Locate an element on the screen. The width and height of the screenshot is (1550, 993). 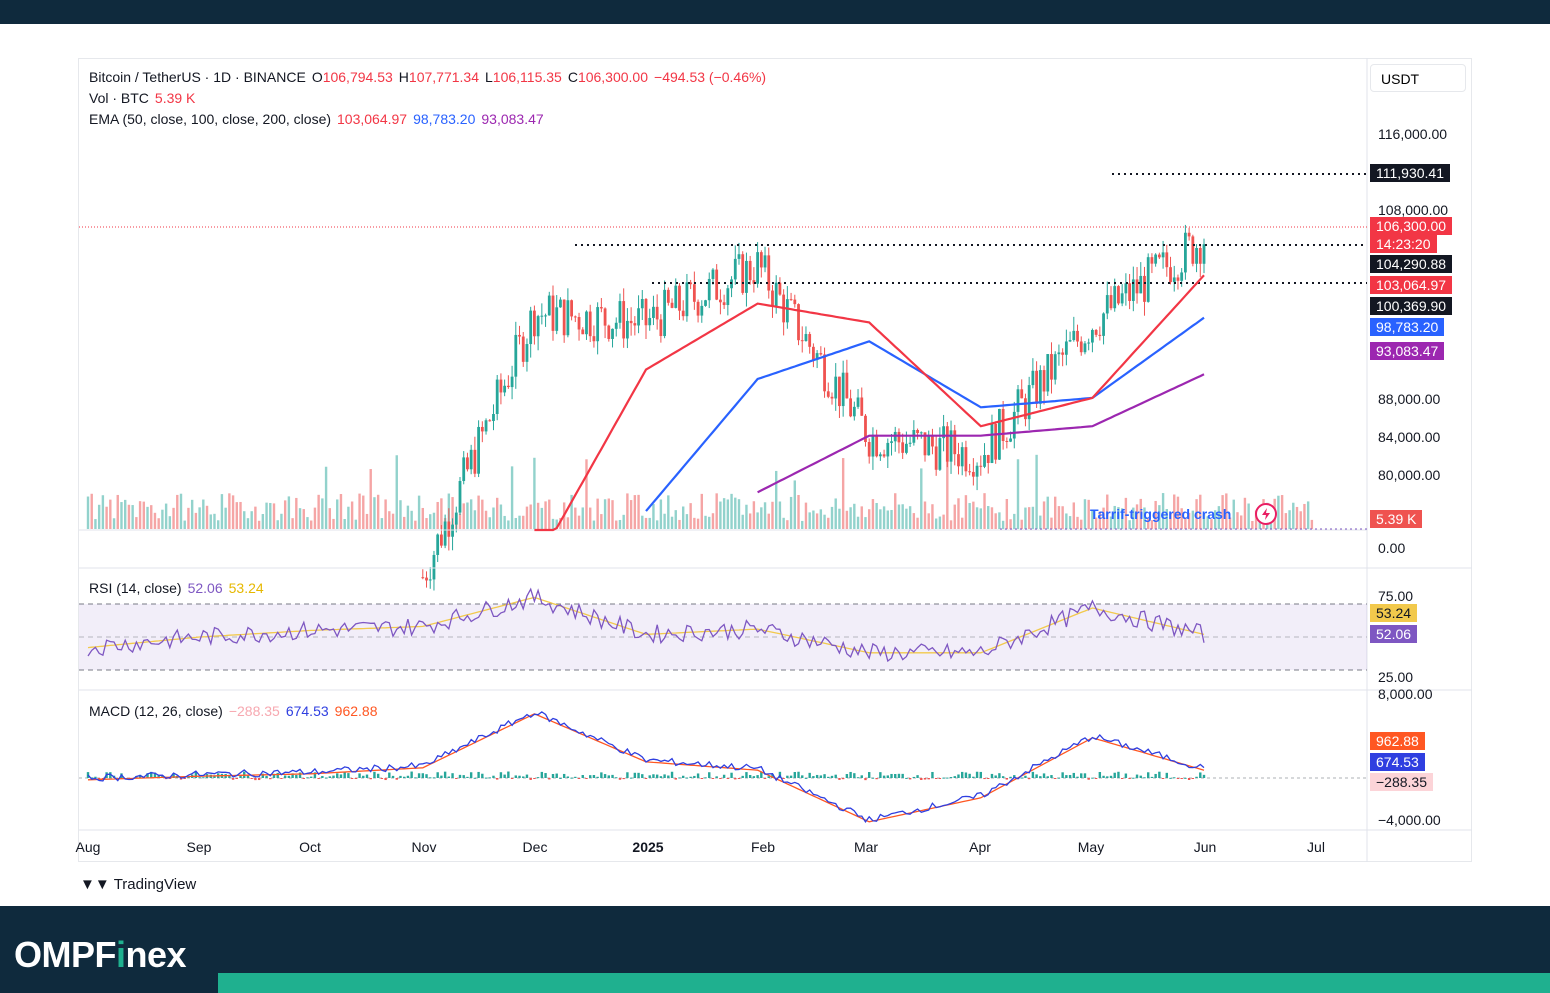
open-value: 106,794.53 is located at coordinates (357, 77).